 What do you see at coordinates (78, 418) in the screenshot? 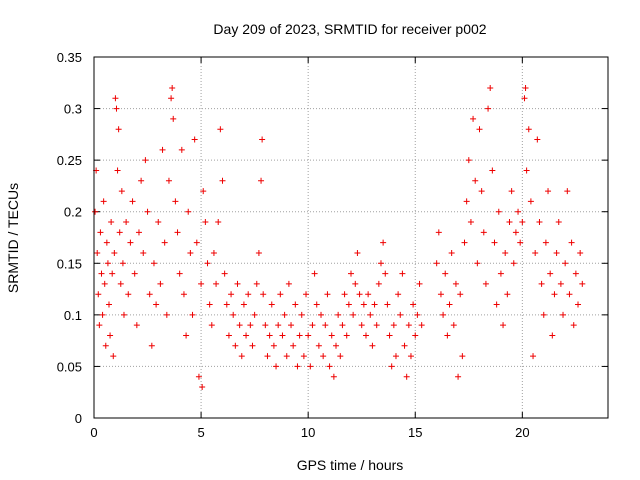
I see `y-tick-label: 0` at bounding box center [78, 418].